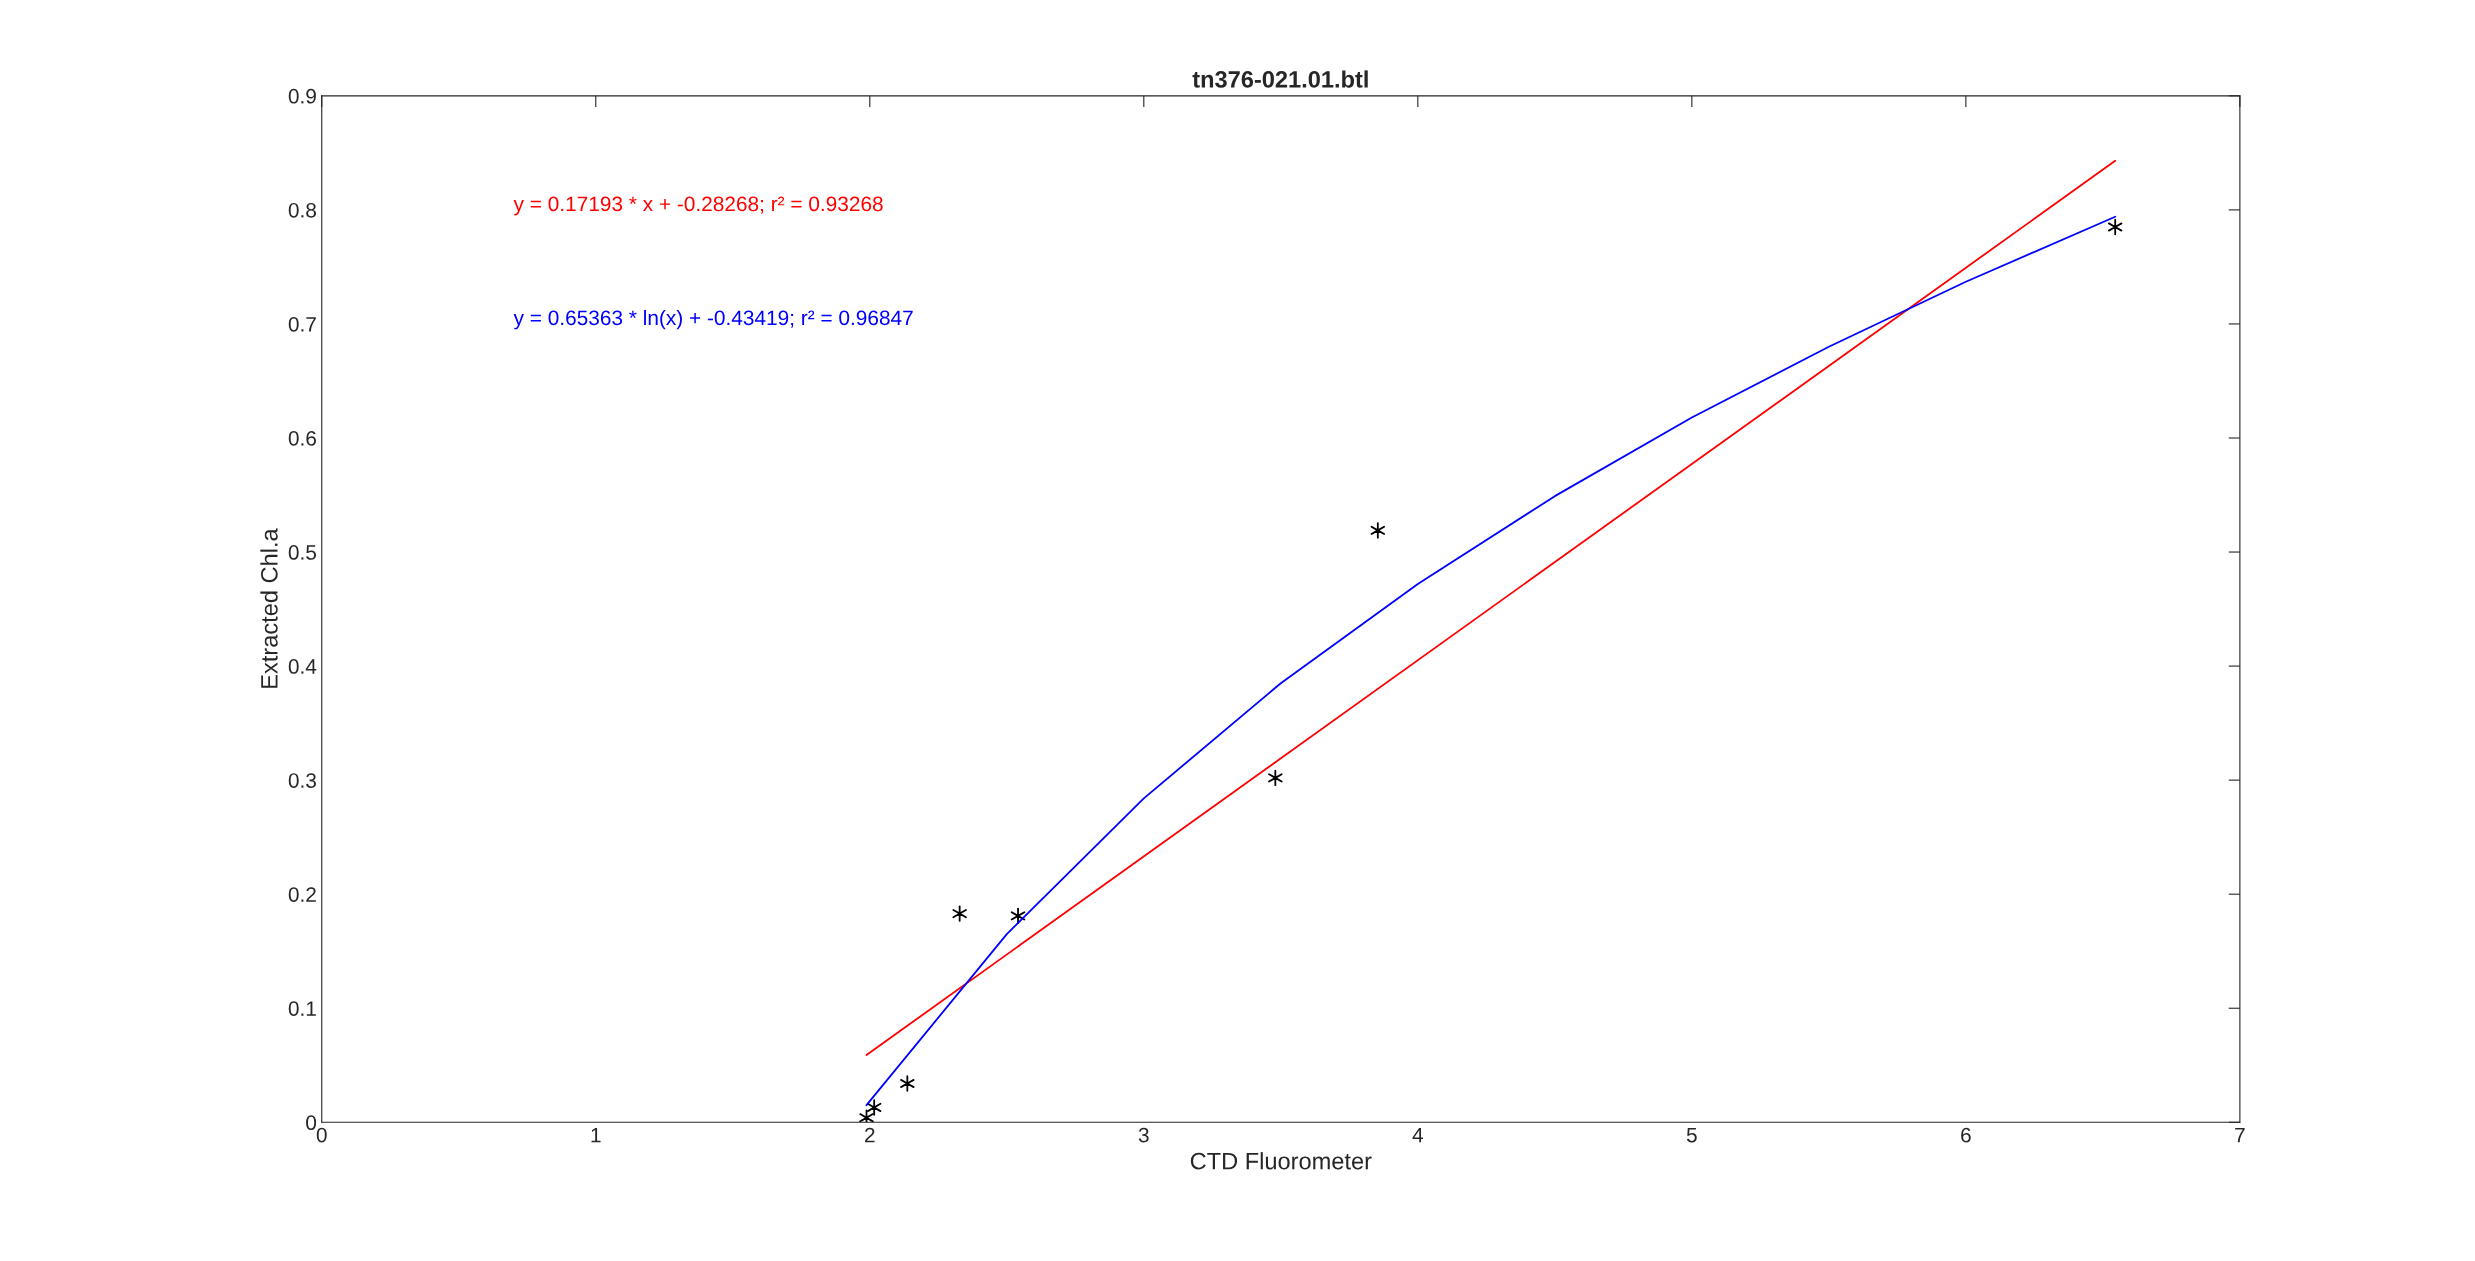 The height and width of the screenshot is (1261, 2475). What do you see at coordinates (870, 1135) in the screenshot?
I see `x-tick-label: 2` at bounding box center [870, 1135].